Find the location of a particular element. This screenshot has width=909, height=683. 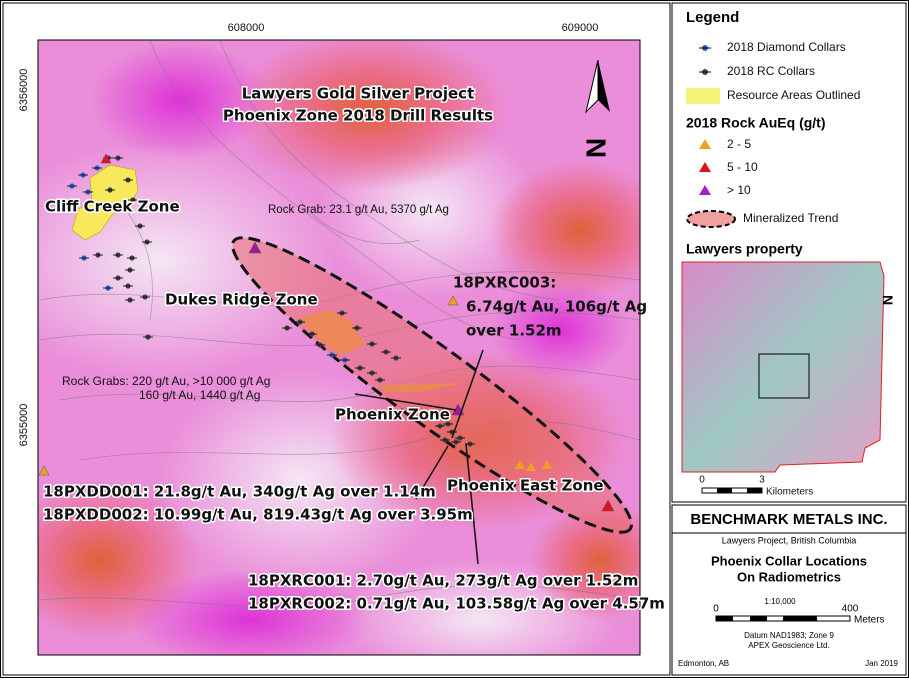

date: Jan 2019 is located at coordinates (881, 663).